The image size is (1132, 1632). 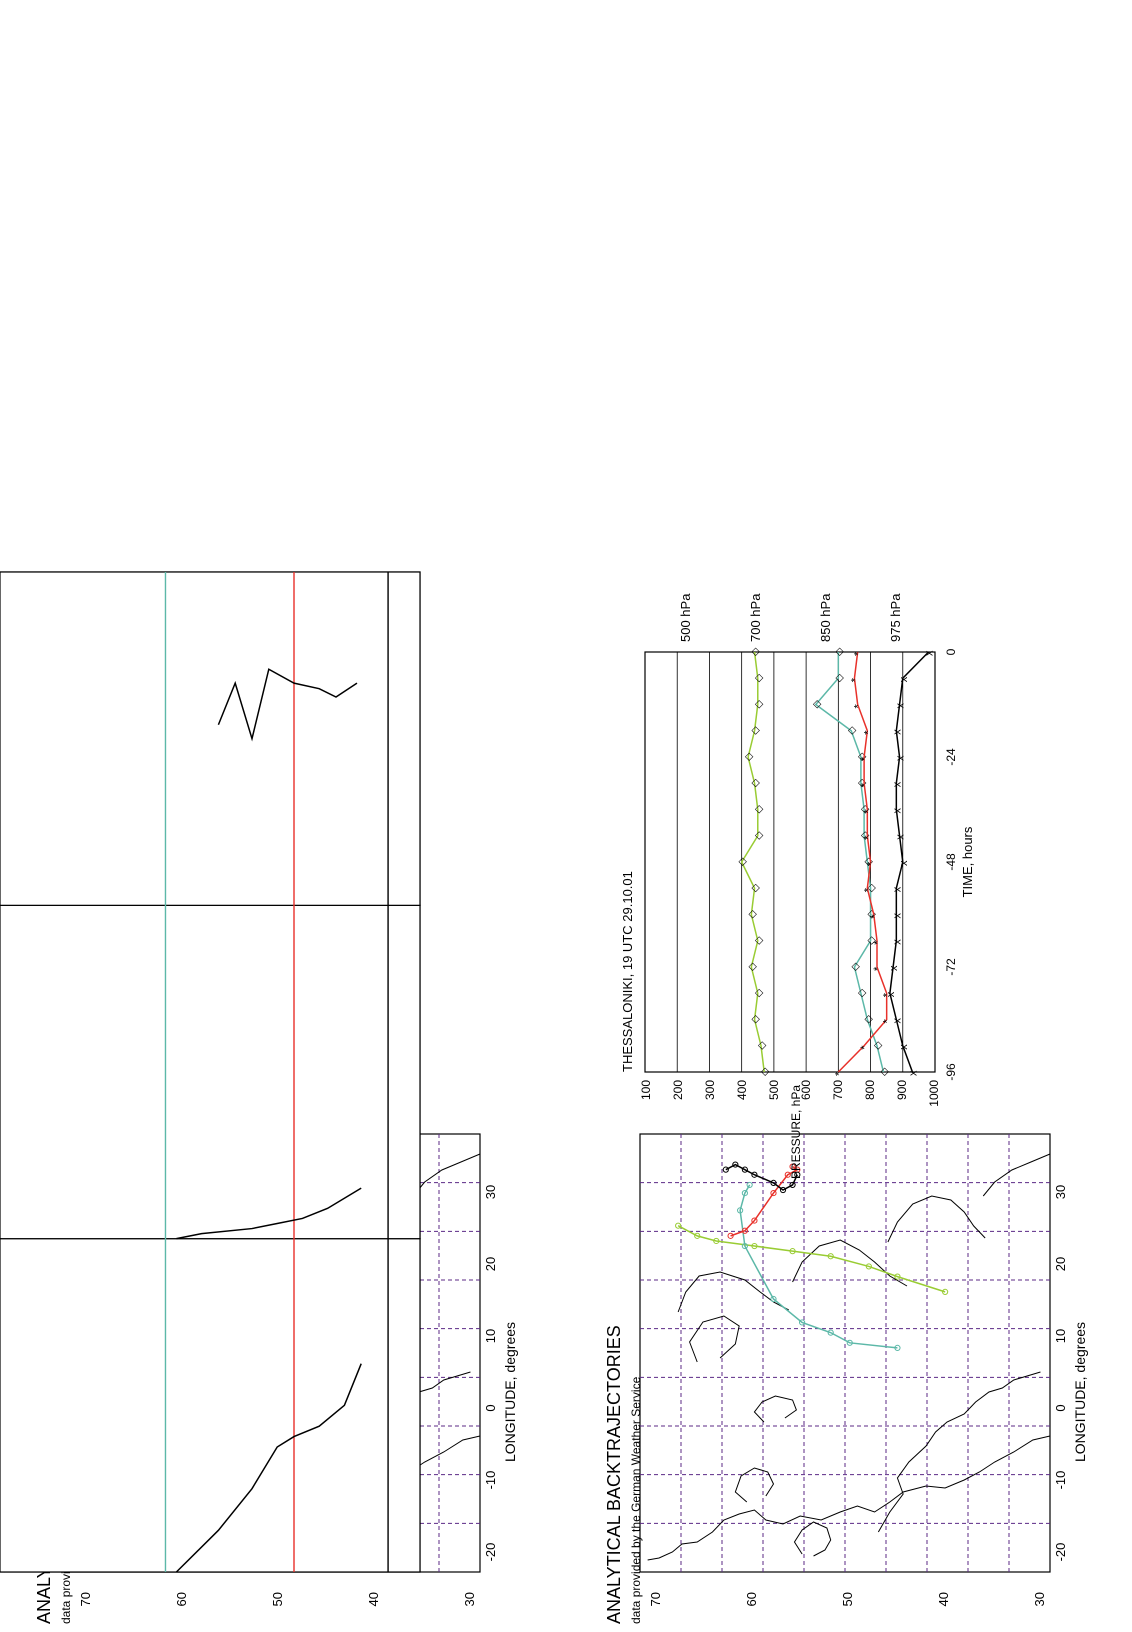 What do you see at coordinates (678, 1090) in the screenshot?
I see `pressure-ytick: 200` at bounding box center [678, 1090].